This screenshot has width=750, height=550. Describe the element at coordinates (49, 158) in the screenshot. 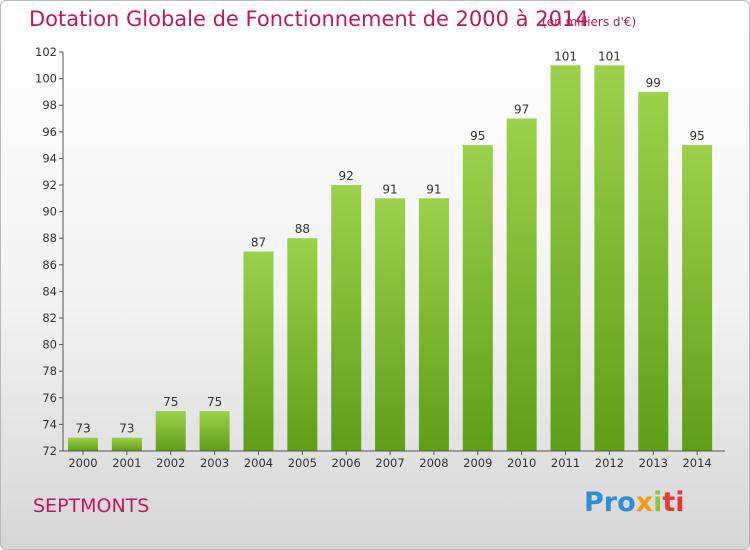

I see `y-tick-label: 94` at that location.